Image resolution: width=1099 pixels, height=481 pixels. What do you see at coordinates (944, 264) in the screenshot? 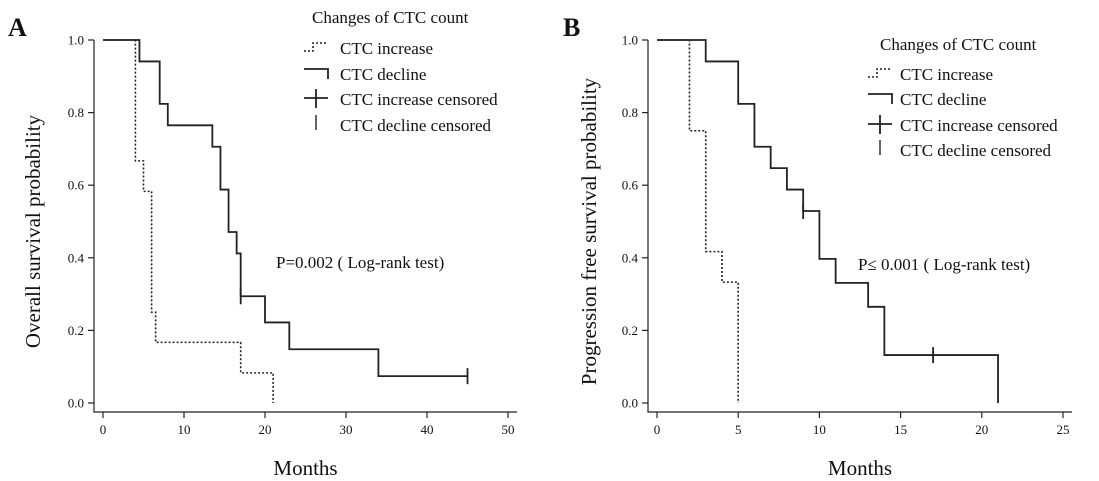
I see `log-rank-annotation: P≤ 0.001 ( Log-rank test)` at bounding box center [944, 264].